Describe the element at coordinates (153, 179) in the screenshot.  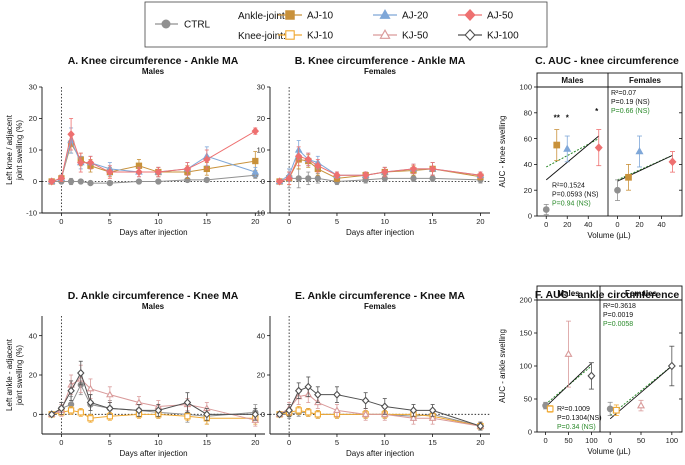
I see `series-ctrl` at that location.